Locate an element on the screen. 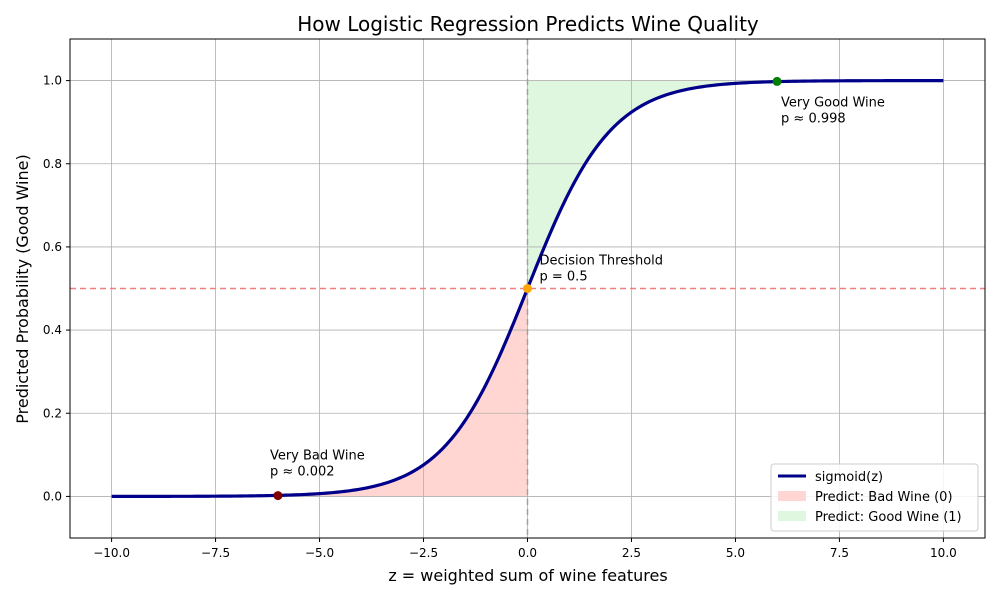 The width and height of the screenshot is (1000, 600). legend-label-1: Predict: Bad Wine (0) is located at coordinates (884, 497).